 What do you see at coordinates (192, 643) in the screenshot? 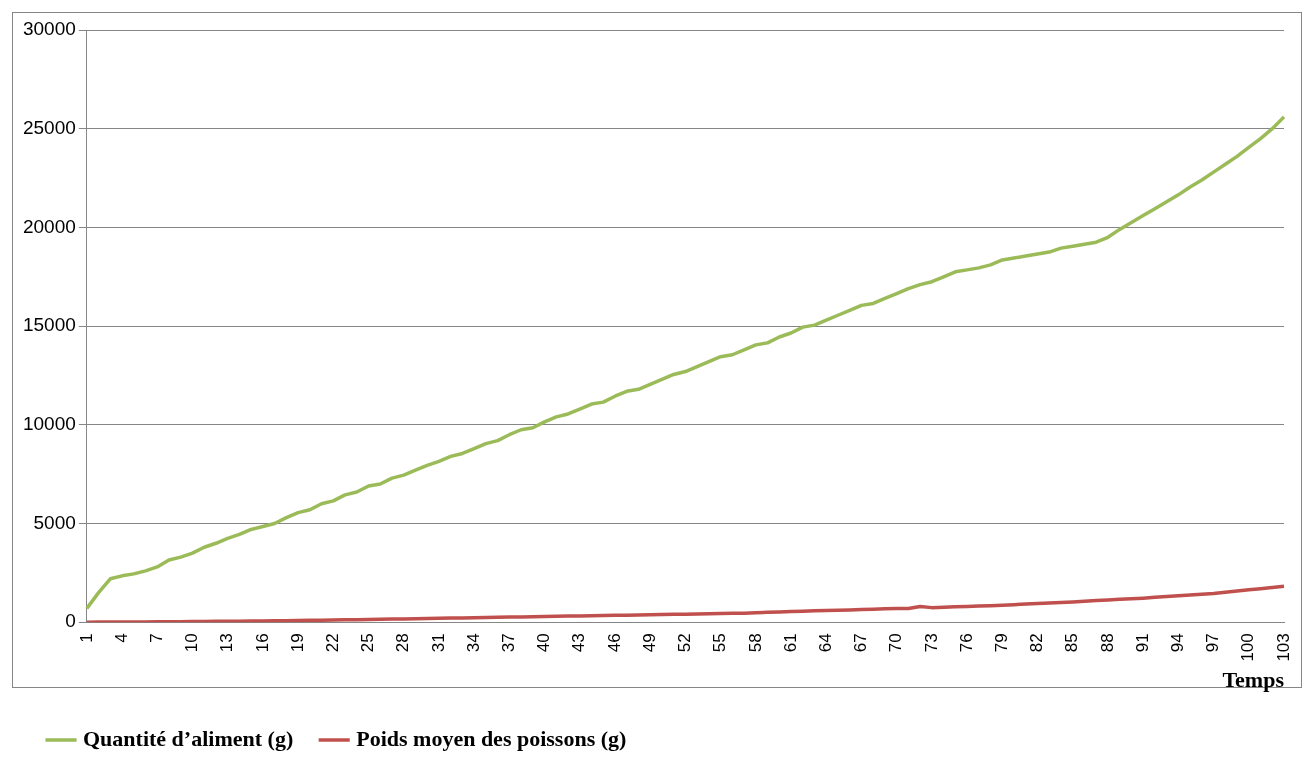
I see `x-tick-label: 10` at bounding box center [192, 643].